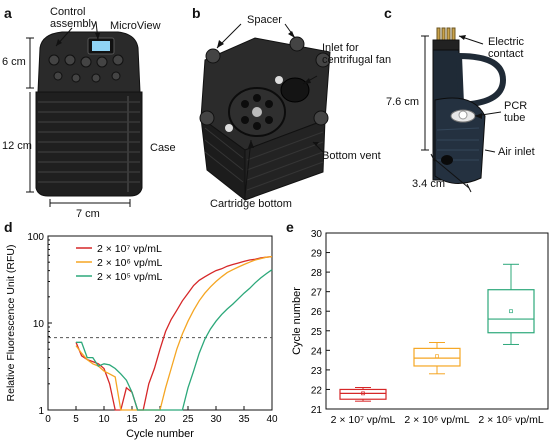 The width and height of the screenshot is (550, 445). I want to click on device-case-illustration, so click(84, 114).